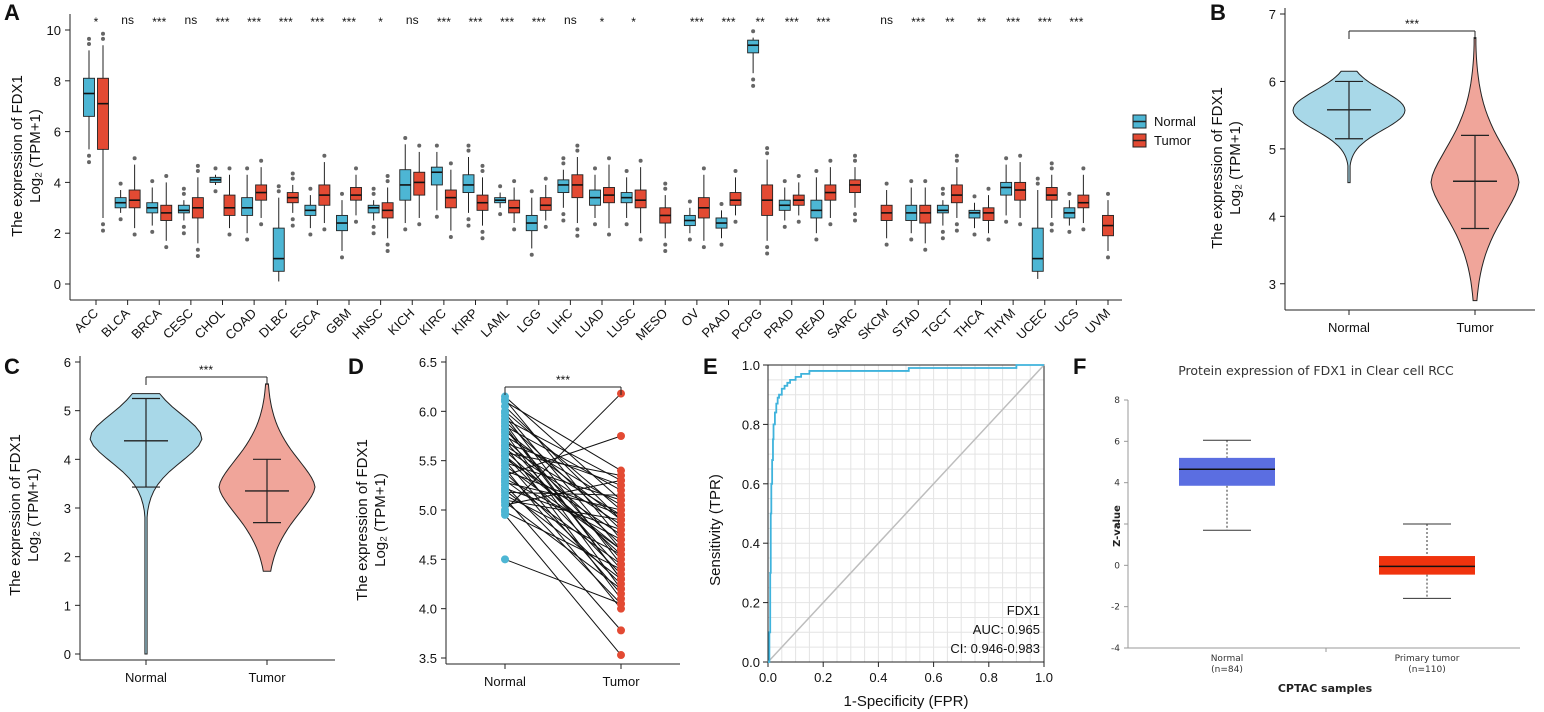 The height and width of the screenshot is (712, 1544). What do you see at coordinates (842, 324) in the screenshot?
I see `panel-a-category-label: SARC` at bounding box center [842, 324].